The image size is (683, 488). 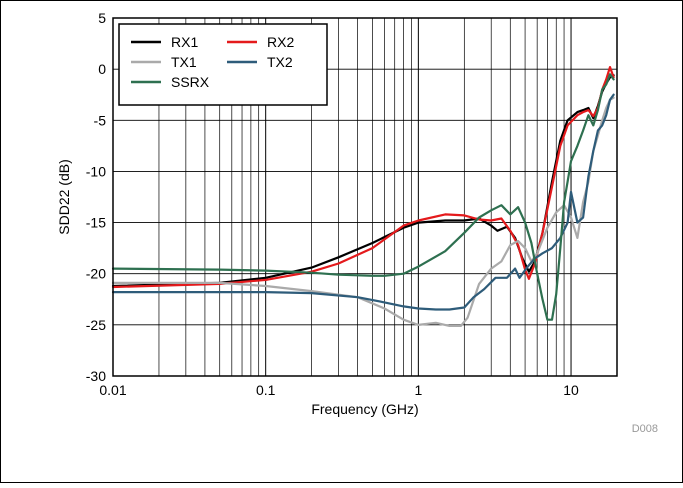 What do you see at coordinates (64, 196) in the screenshot?
I see `y-axis-label: SDD22 (dB)` at bounding box center [64, 196].